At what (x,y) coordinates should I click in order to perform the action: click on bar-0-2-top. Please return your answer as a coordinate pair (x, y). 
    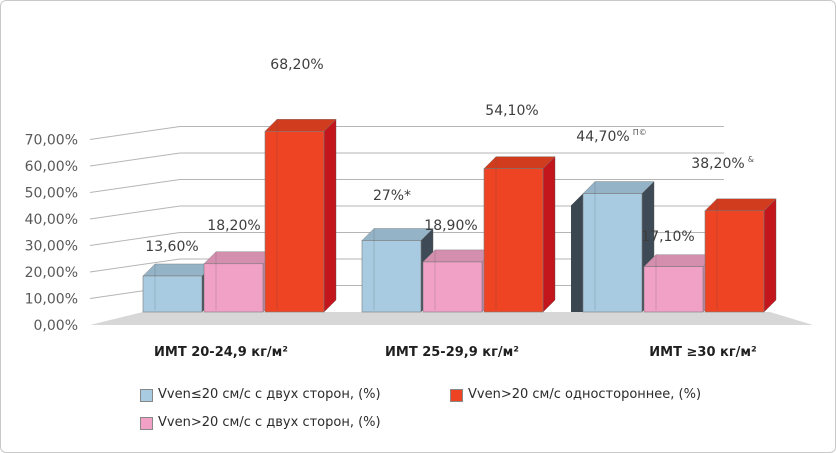
    Looking at the image, I should click on (300, 125).